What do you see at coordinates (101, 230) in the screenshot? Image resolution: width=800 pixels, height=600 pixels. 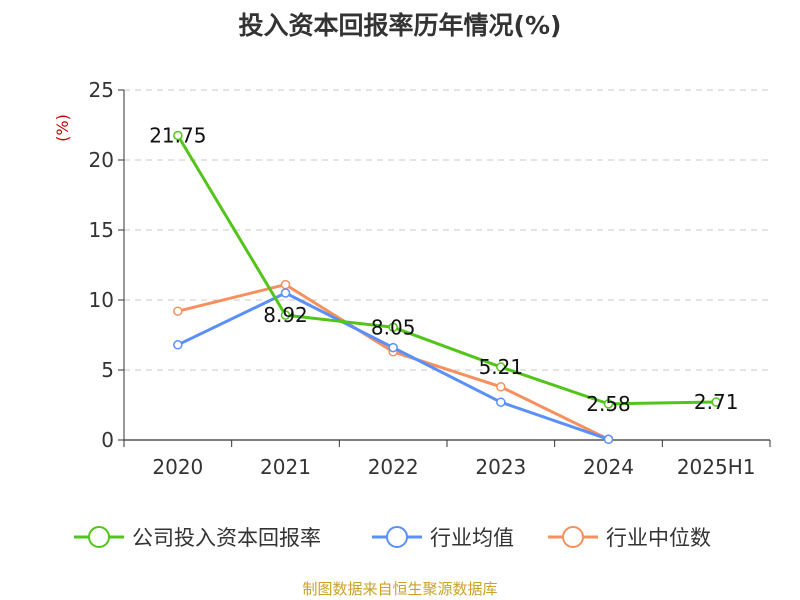 I see `y-tick-label: 15` at bounding box center [101, 230].